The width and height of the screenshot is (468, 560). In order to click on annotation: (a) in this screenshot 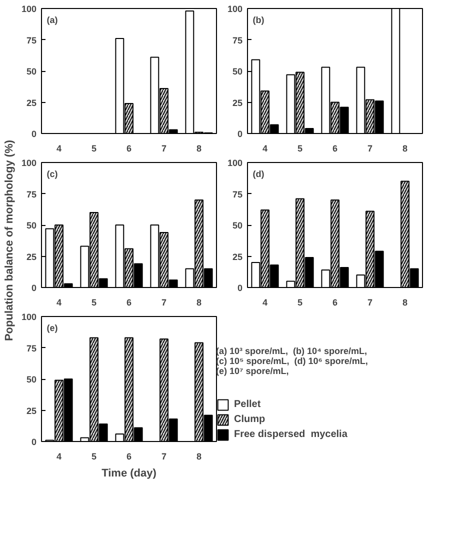, I will do `click(52, 19)`.